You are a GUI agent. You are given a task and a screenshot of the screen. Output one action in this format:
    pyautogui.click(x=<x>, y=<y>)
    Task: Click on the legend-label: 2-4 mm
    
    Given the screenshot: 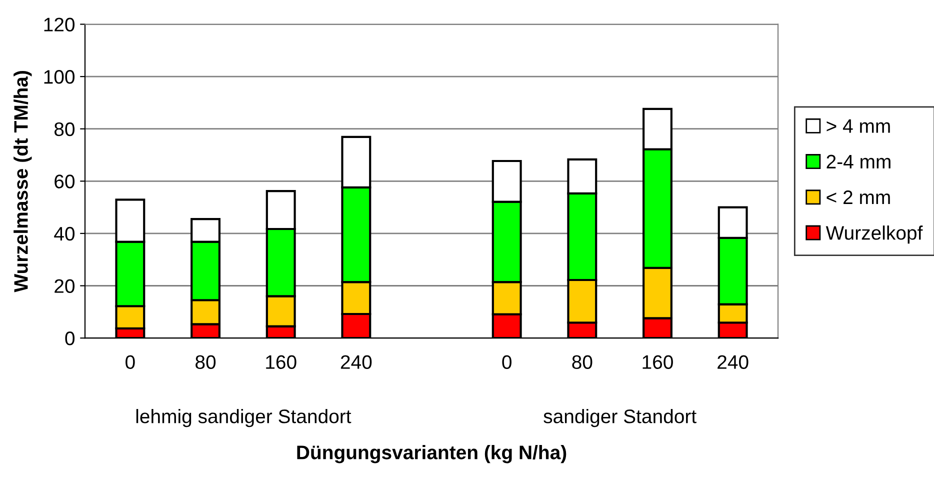 What is the action you would take?
    pyautogui.click(x=858, y=161)
    